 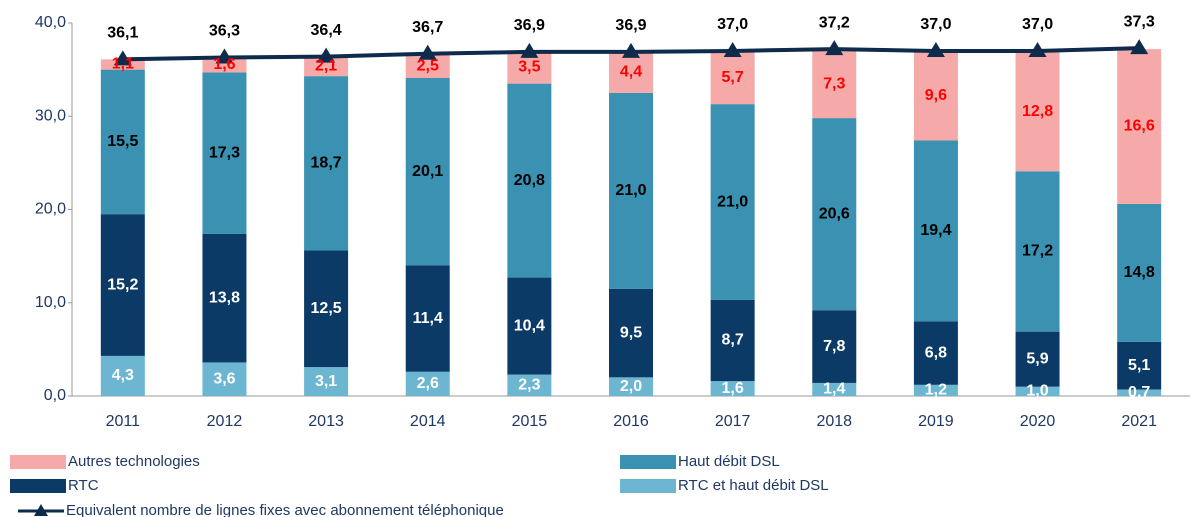 What do you see at coordinates (1139, 421) in the screenshot?
I see `x-tick-label: 2021` at bounding box center [1139, 421].